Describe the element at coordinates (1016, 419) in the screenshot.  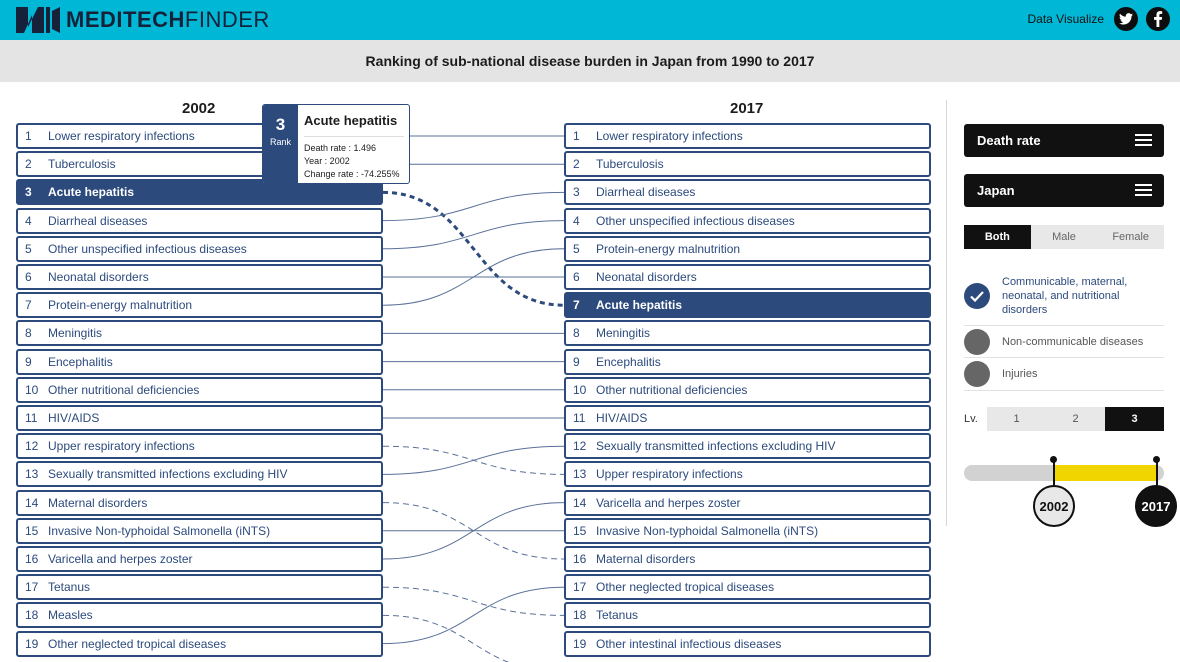
I see `level-1-button: 1` at that location.